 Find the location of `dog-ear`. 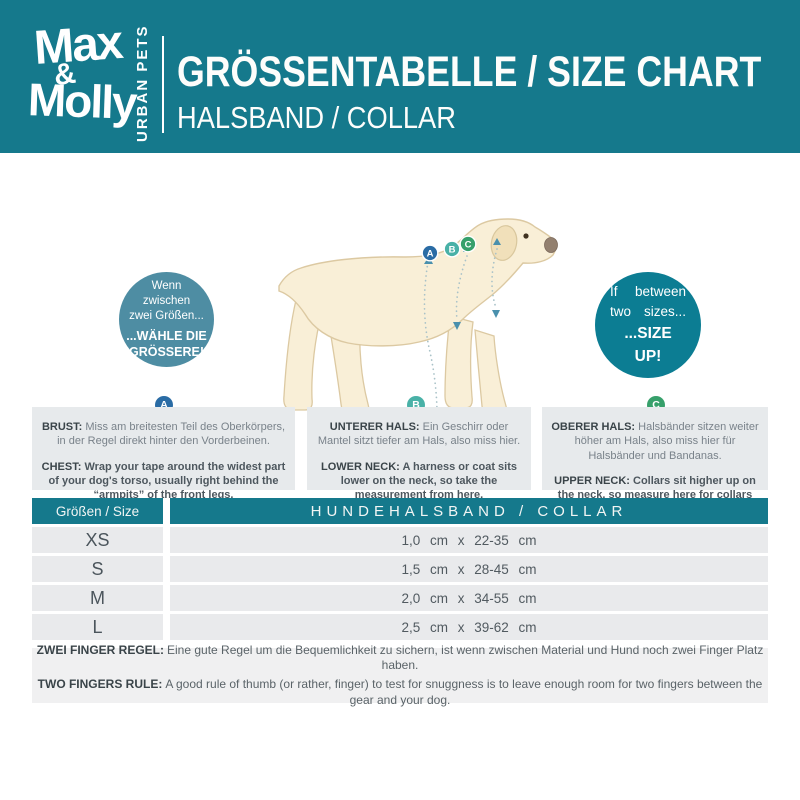

dog-ear is located at coordinates (504, 243).